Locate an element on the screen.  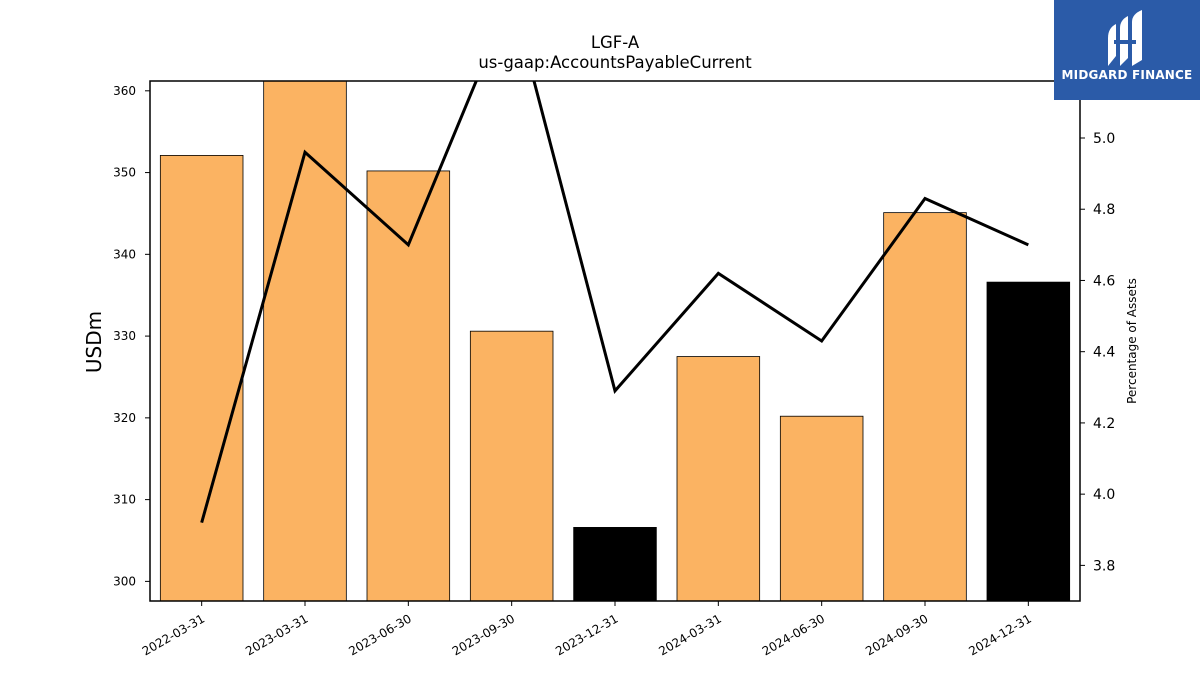
x-tick-label: 2022-03-31 is located at coordinates (173, 634).